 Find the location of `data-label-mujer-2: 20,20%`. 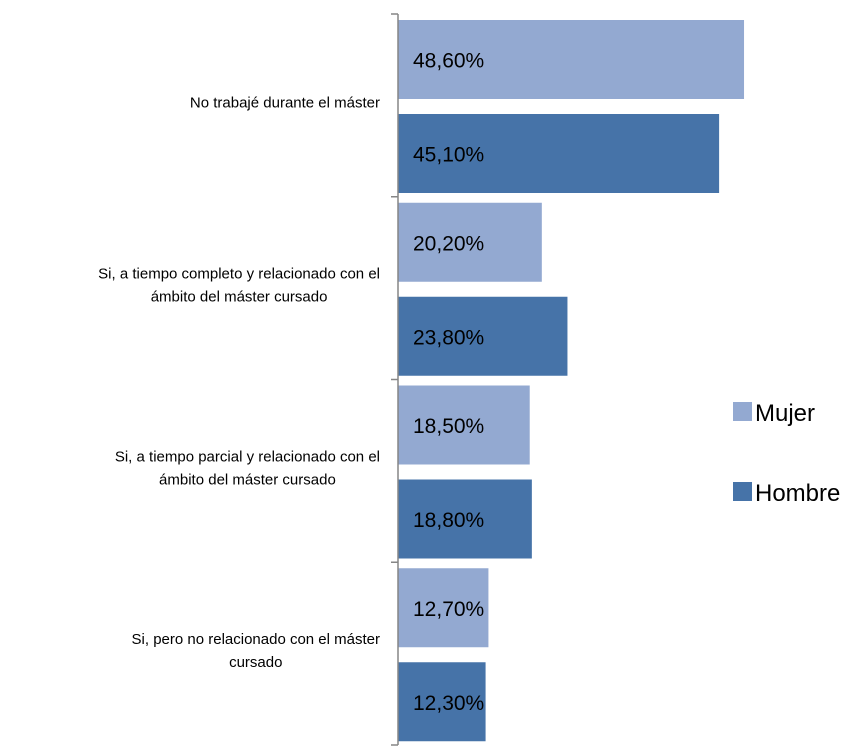

data-label-mujer-2: 20,20% is located at coordinates (448, 243).